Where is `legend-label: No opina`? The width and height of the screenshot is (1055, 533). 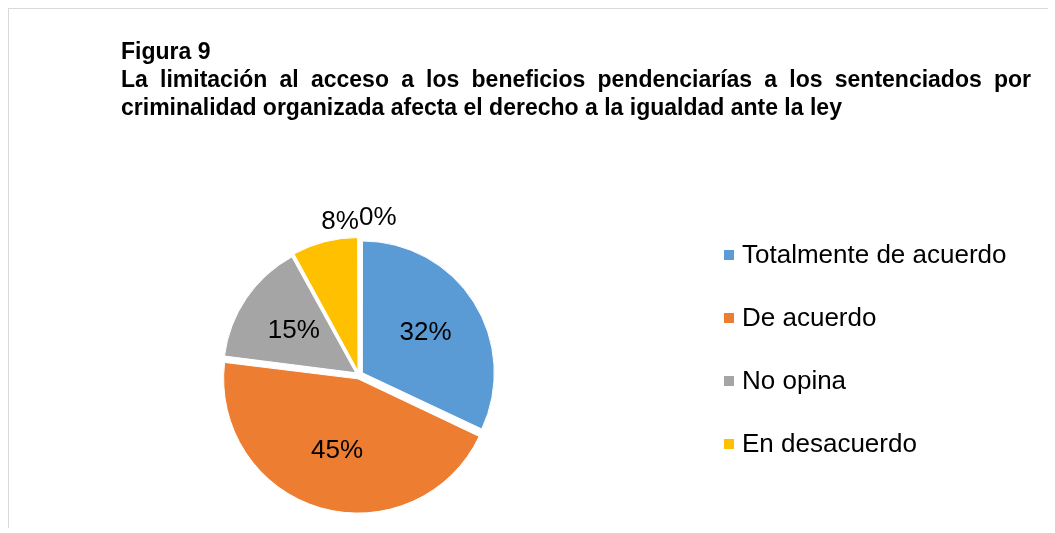
legend-label: No opina is located at coordinates (794, 380).